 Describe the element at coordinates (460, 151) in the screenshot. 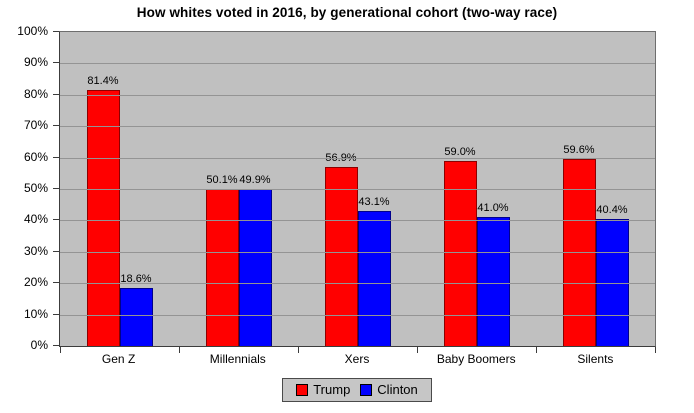

I see `data-label-trump-baby-boomers: 59.0%` at that location.